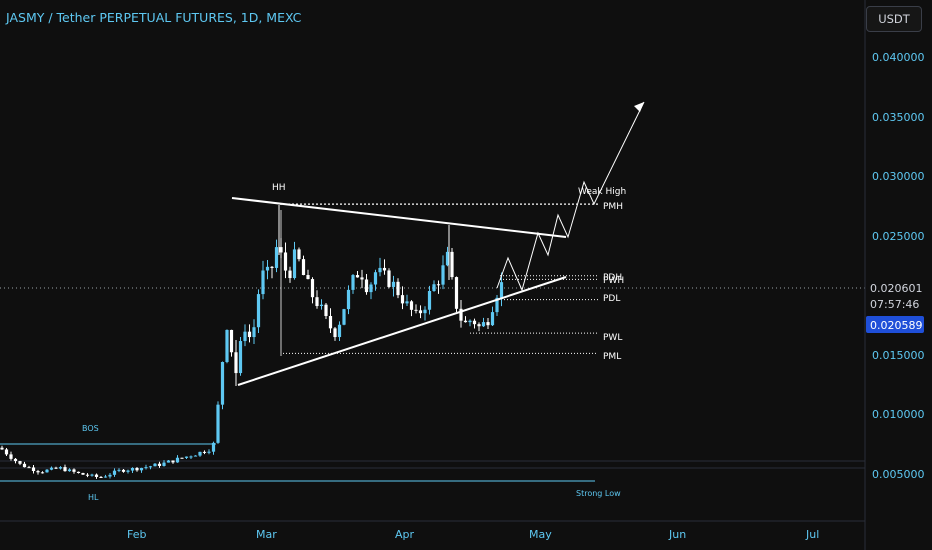  What do you see at coordinates (812, 534) in the screenshot?
I see `x-tick-label: Jul` at bounding box center [812, 534].